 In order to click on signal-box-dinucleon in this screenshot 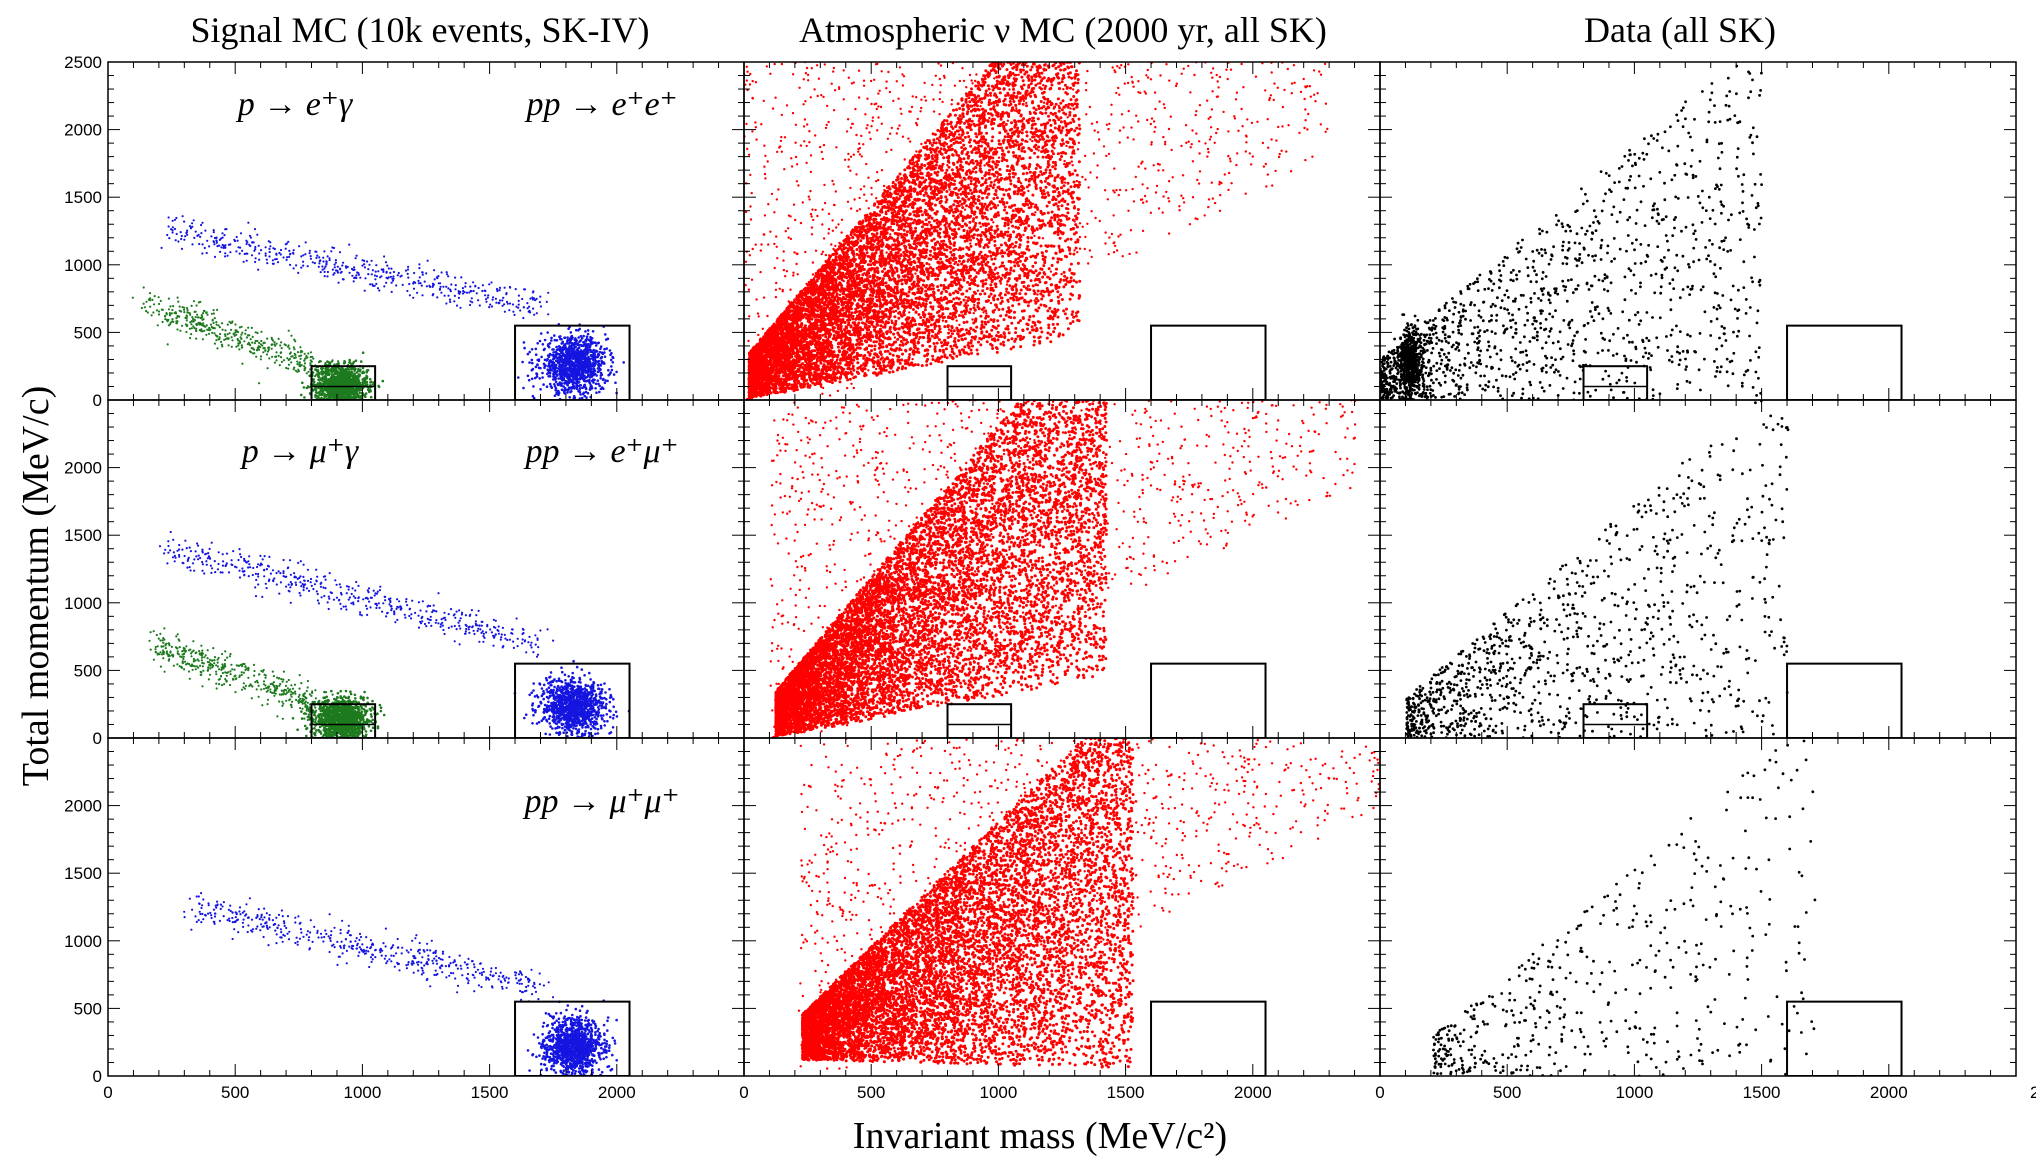, I will do `click(572, 362)`.